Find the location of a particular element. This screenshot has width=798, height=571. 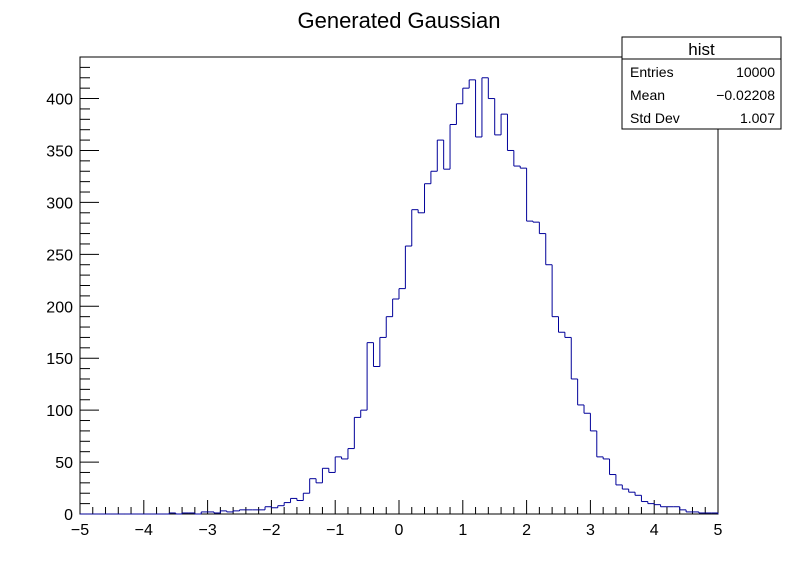

stats-box-frame is located at coordinates (701, 83).